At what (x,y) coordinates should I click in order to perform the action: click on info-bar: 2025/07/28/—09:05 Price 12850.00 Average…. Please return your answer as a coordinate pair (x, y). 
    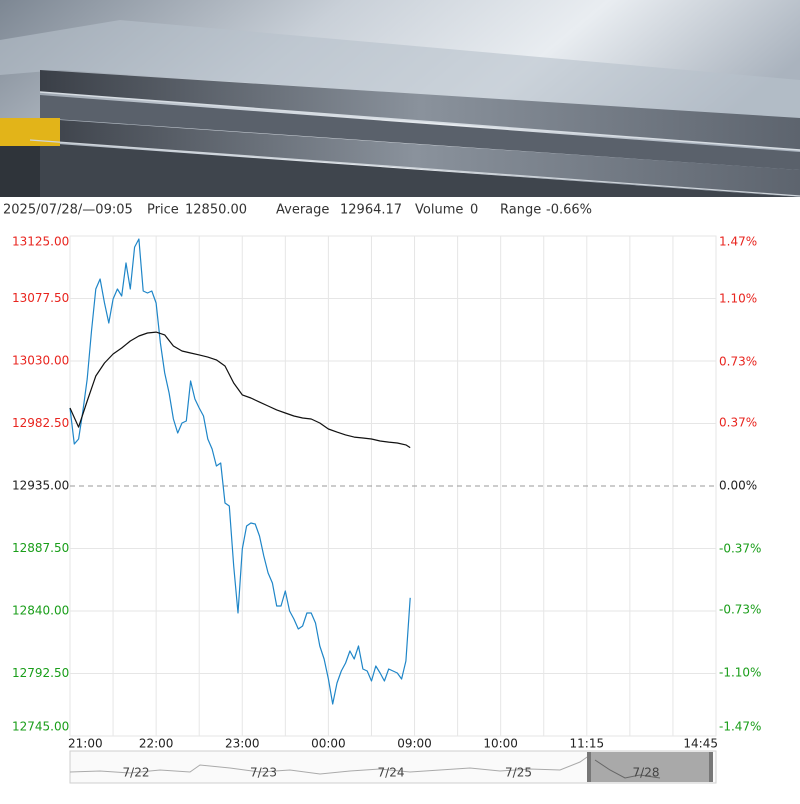
    Looking at the image, I should click on (297, 210).